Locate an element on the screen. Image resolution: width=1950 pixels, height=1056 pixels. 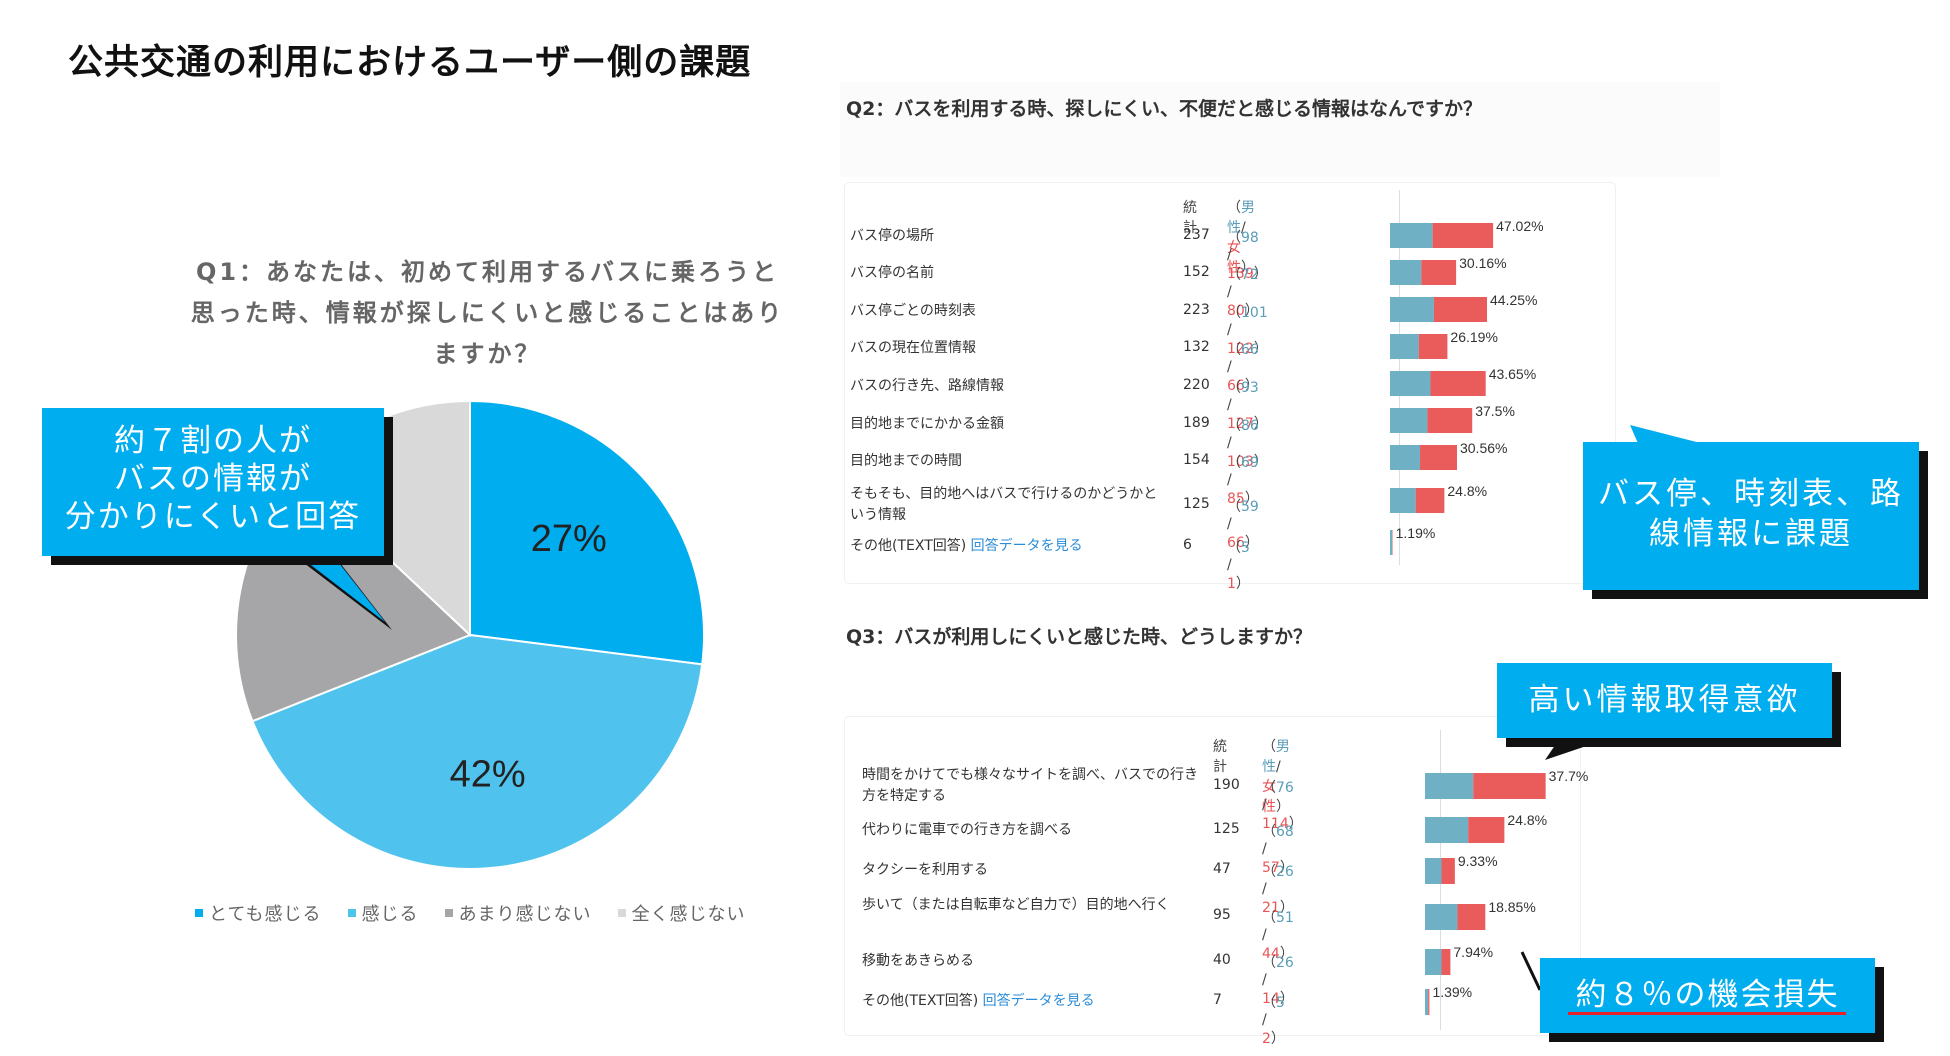
q2-header-gender_open: （ is located at coordinates (1234, 208).